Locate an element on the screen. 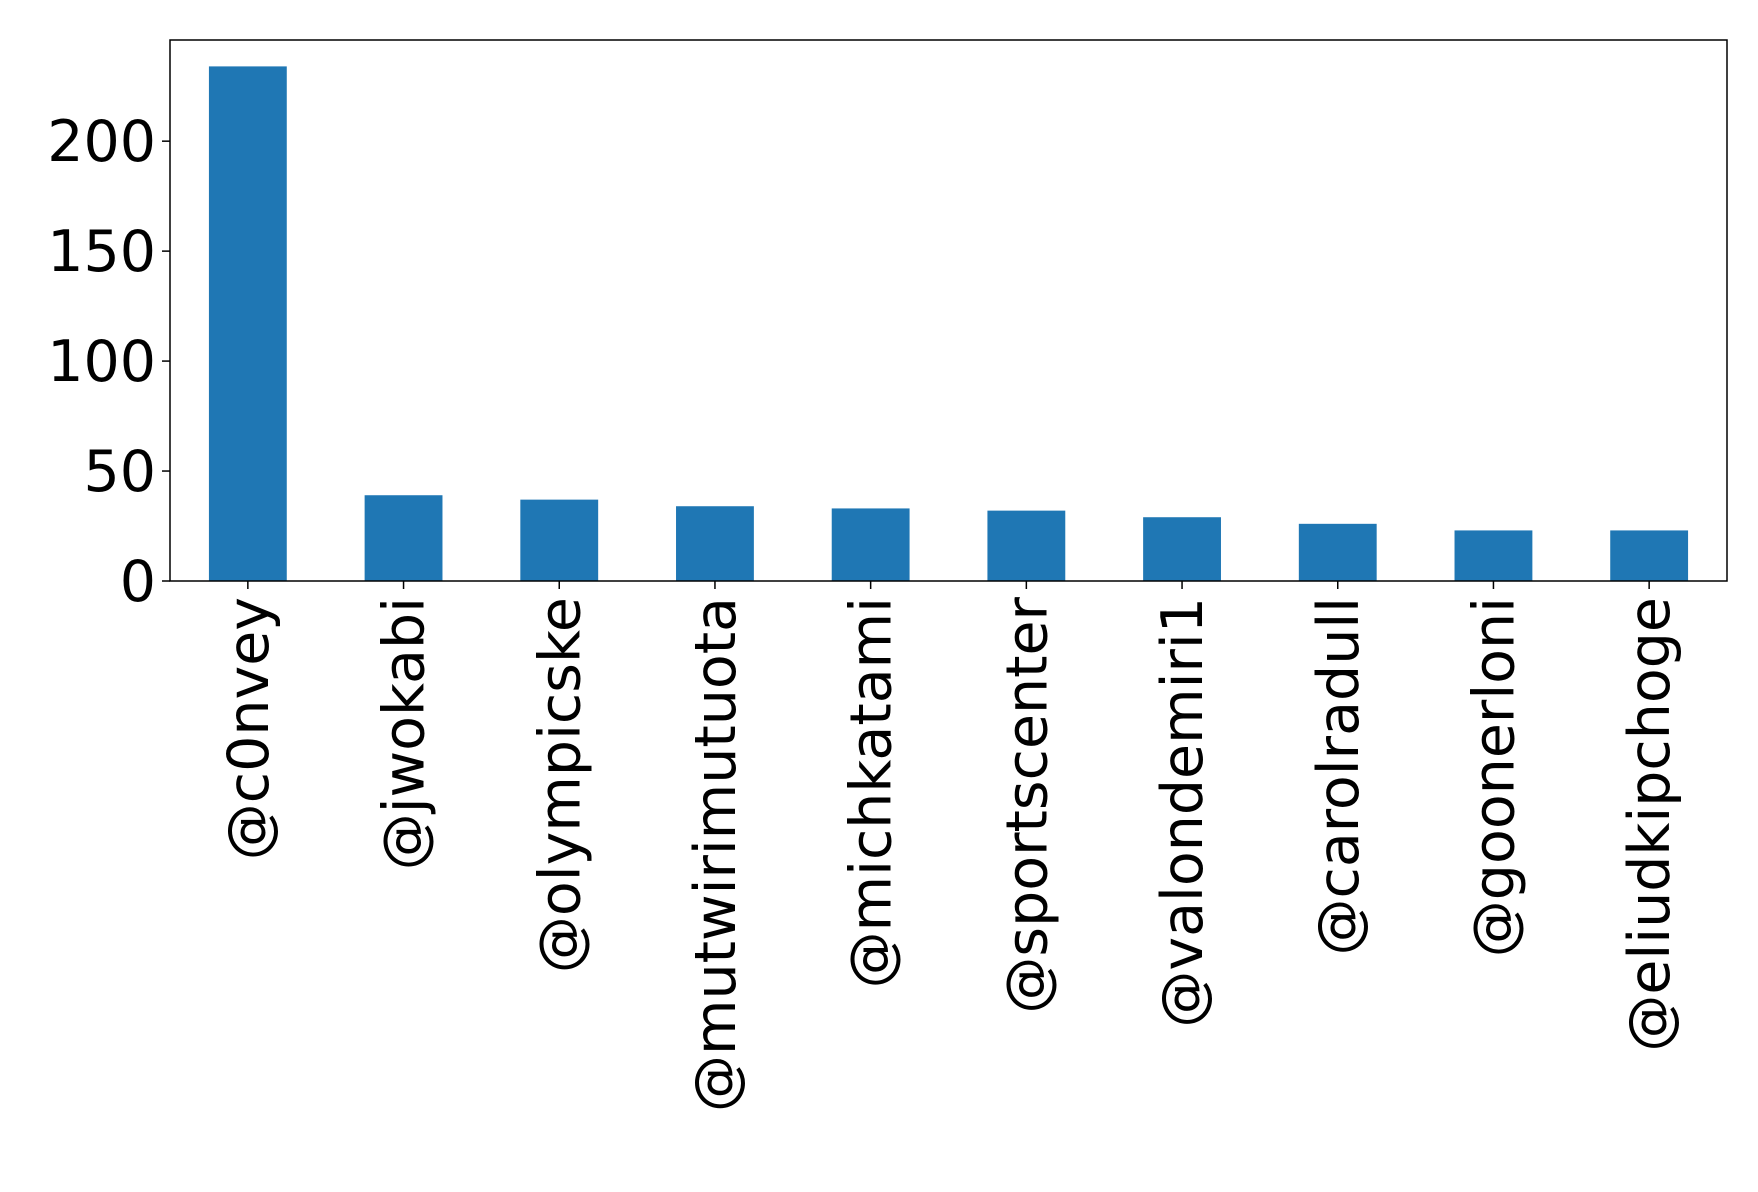  x-tick-label-9: @eliudkipchoge is located at coordinates (1650, 824).